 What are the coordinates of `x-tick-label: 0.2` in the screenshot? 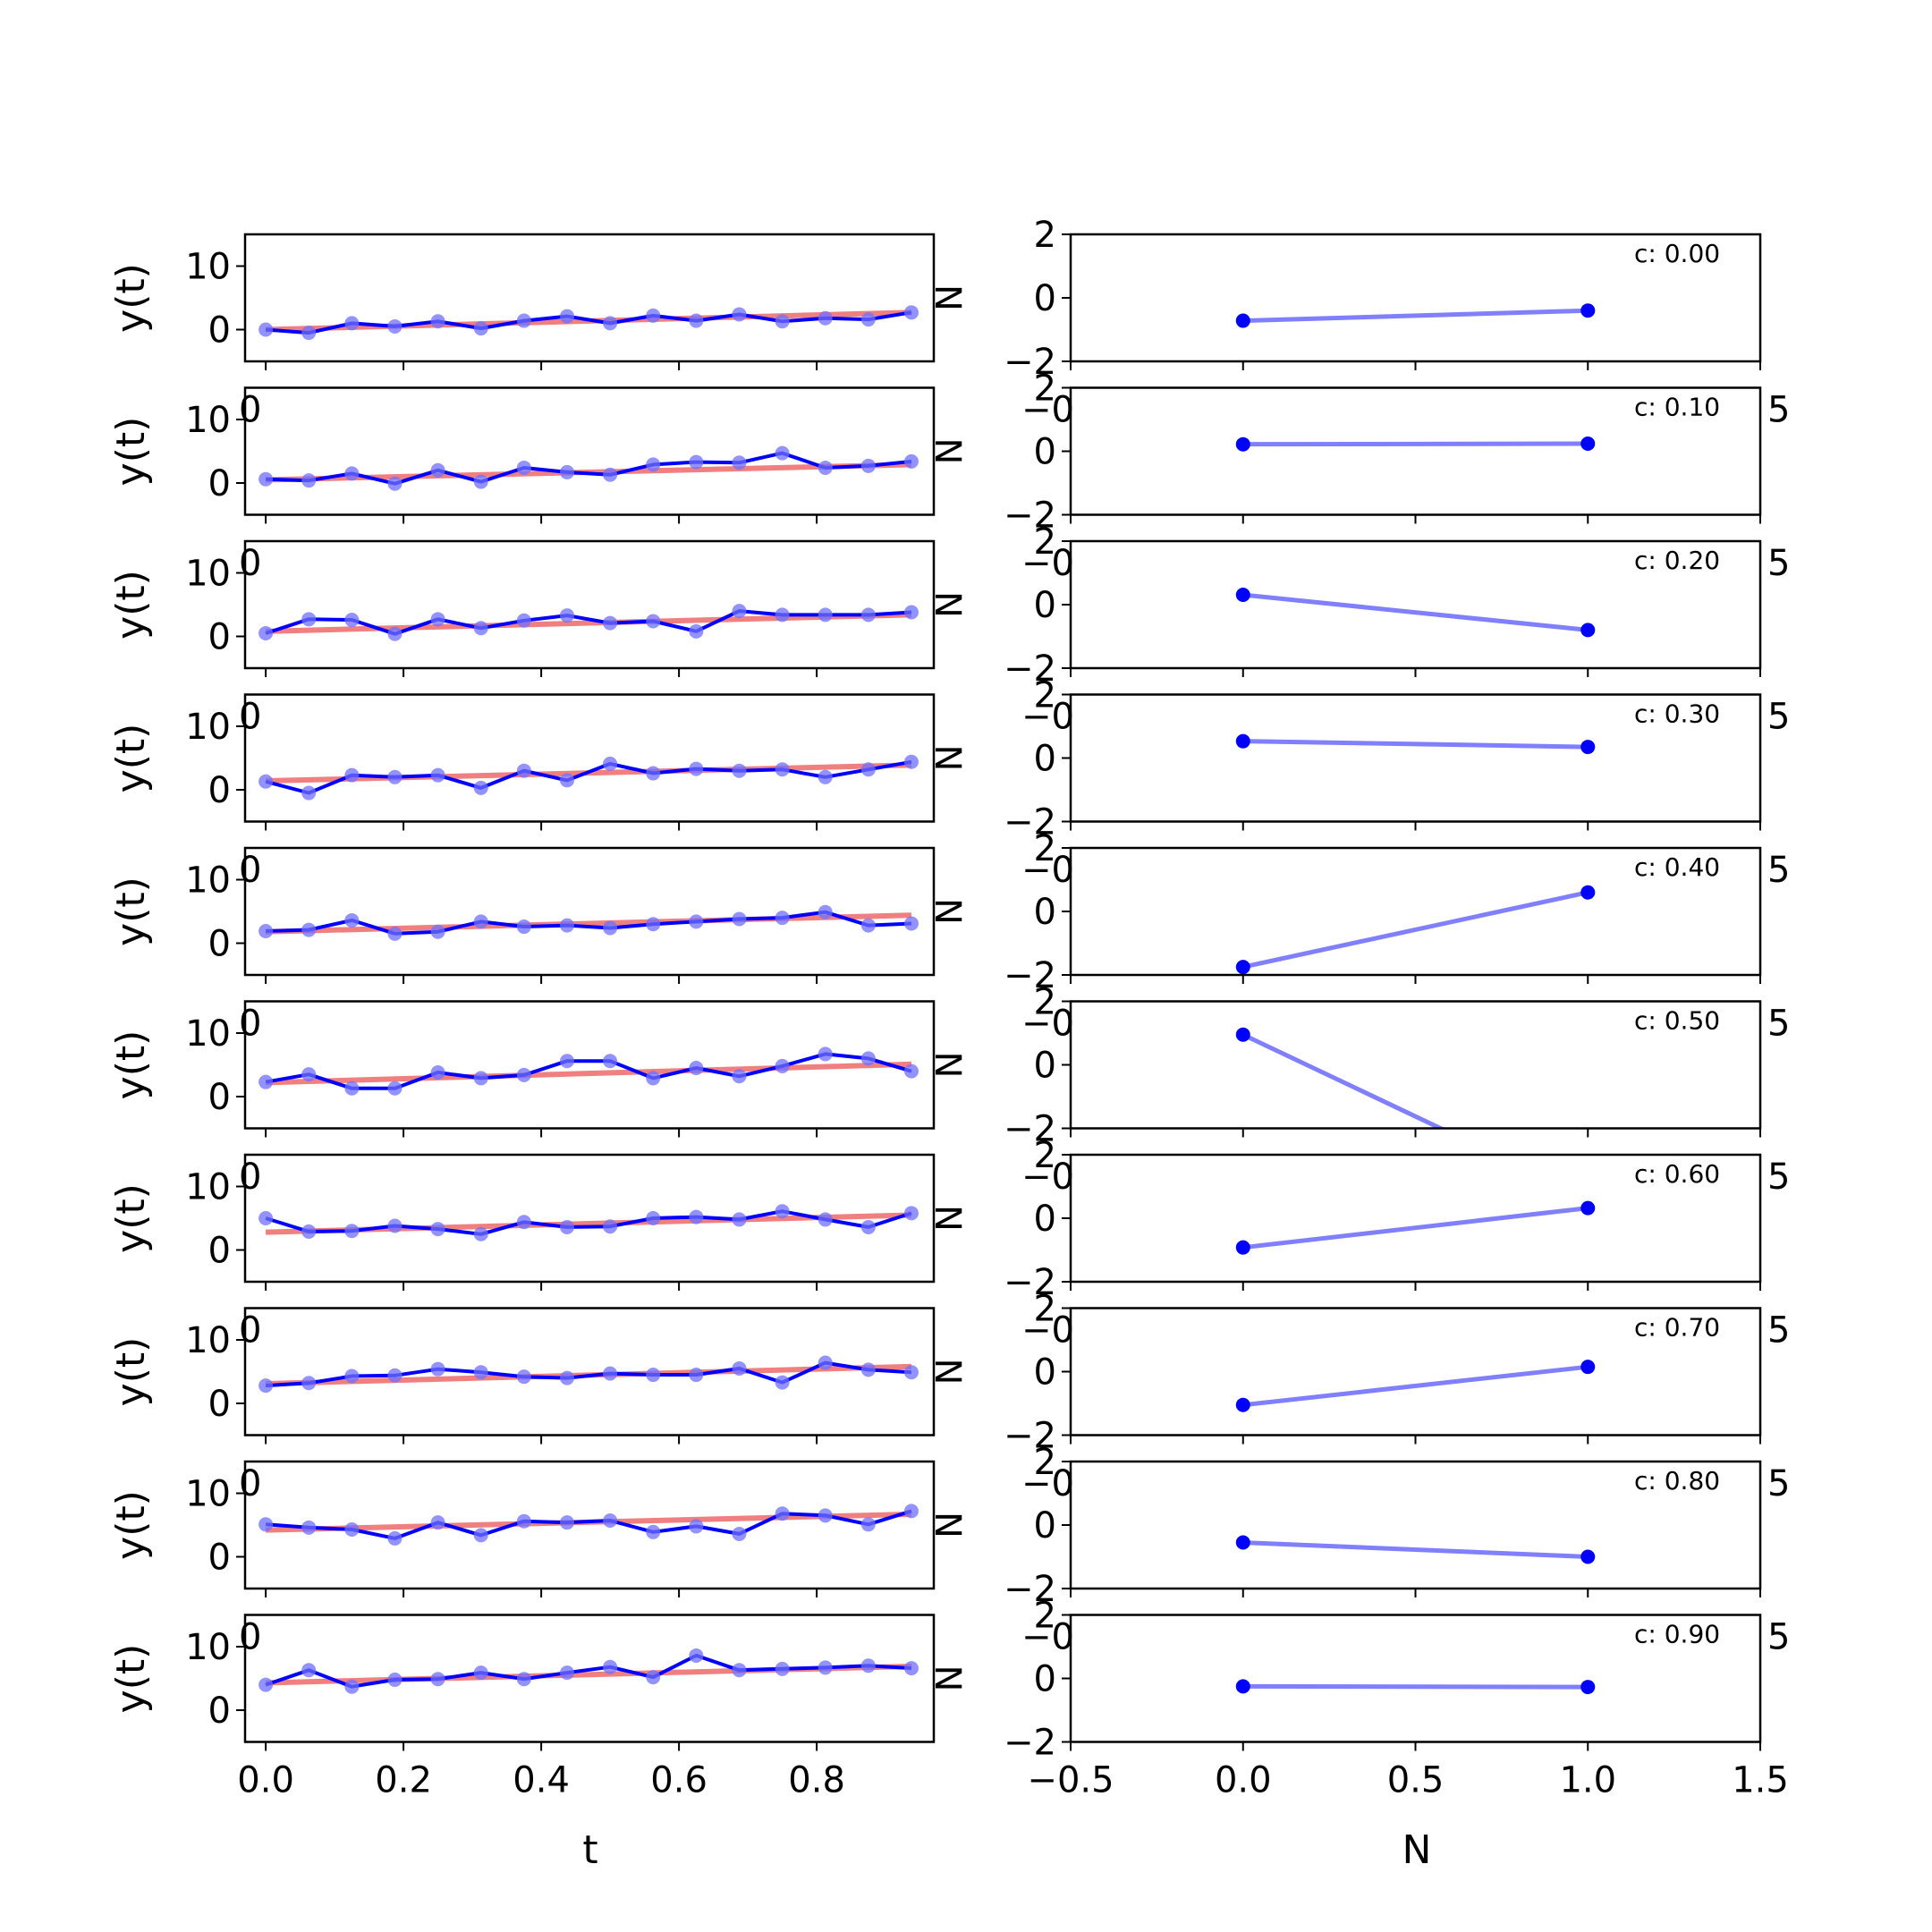 It's located at (403, 1780).